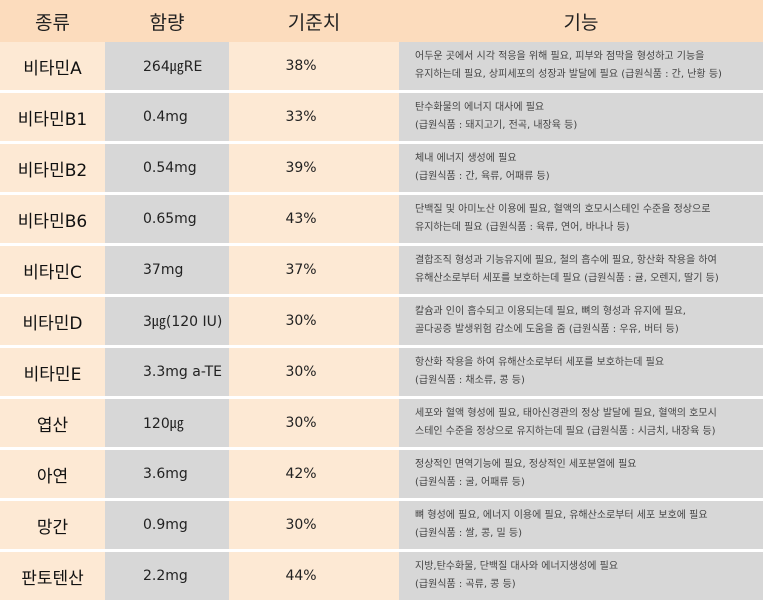 The image size is (763, 613). I want to click on header-kind: 종류, so click(52, 21).